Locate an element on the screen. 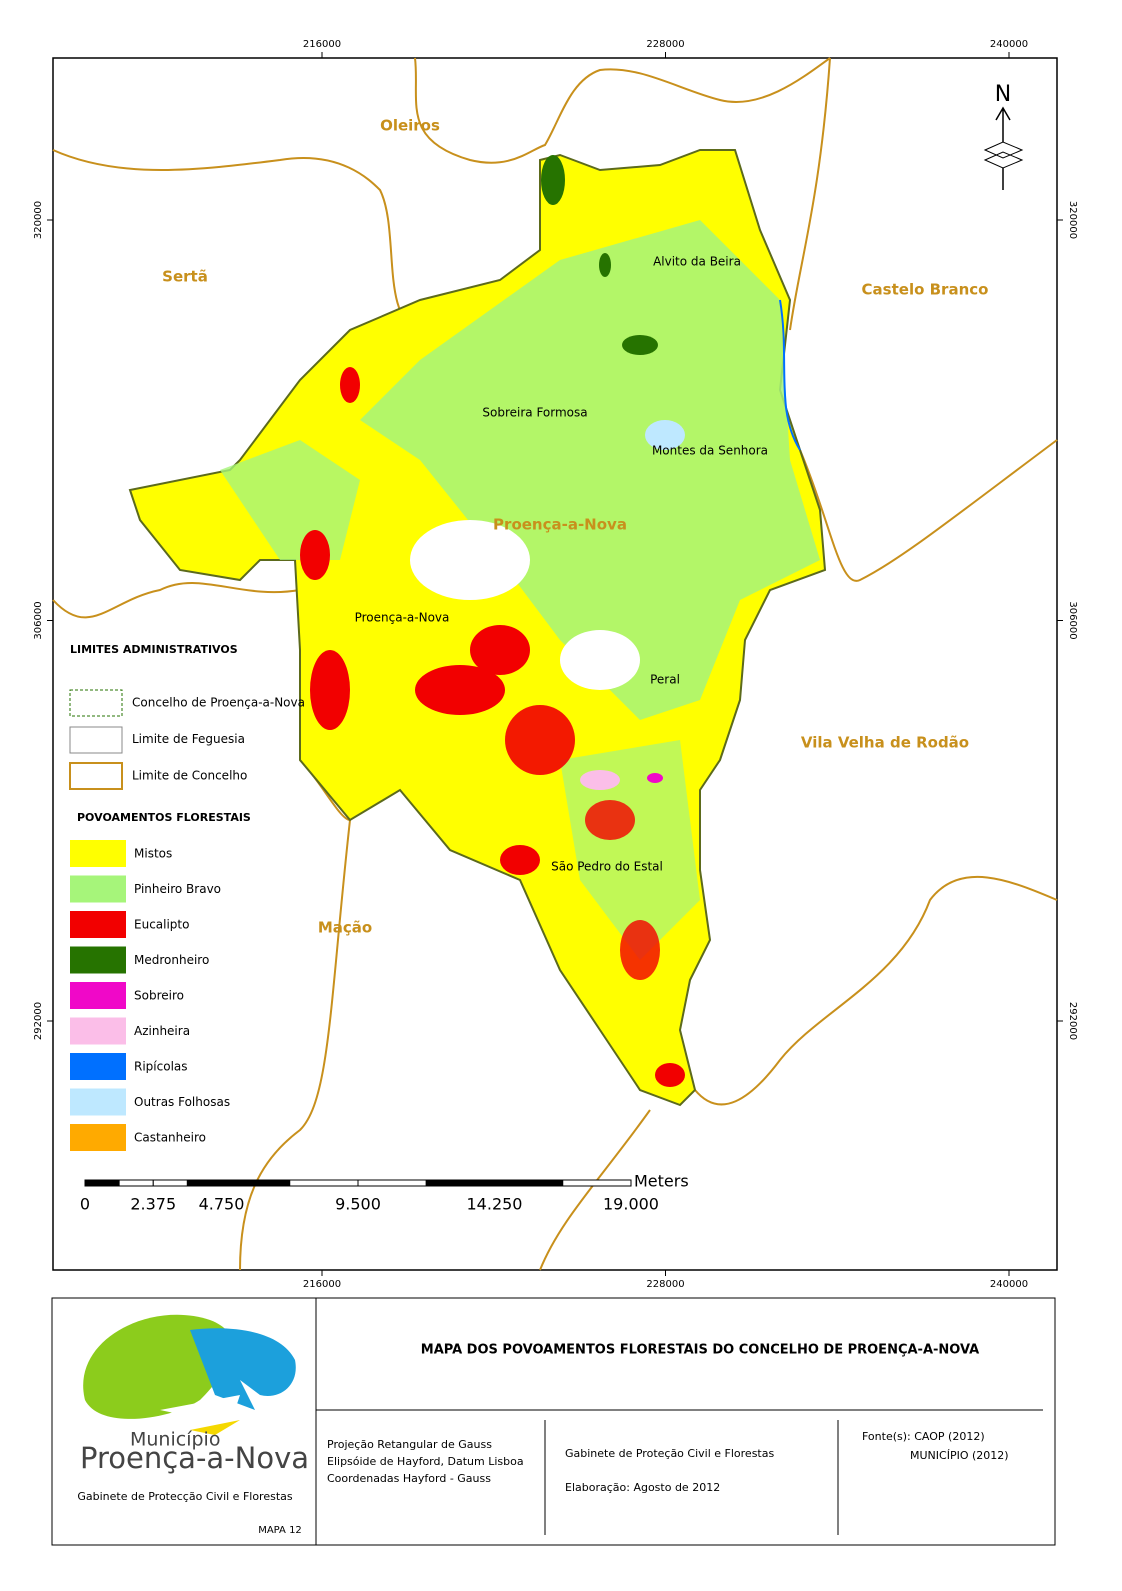 This screenshot has height=1591, width=1122. legend-heading: LIMITES ADMINISTRATIVOS is located at coordinates (154, 649).